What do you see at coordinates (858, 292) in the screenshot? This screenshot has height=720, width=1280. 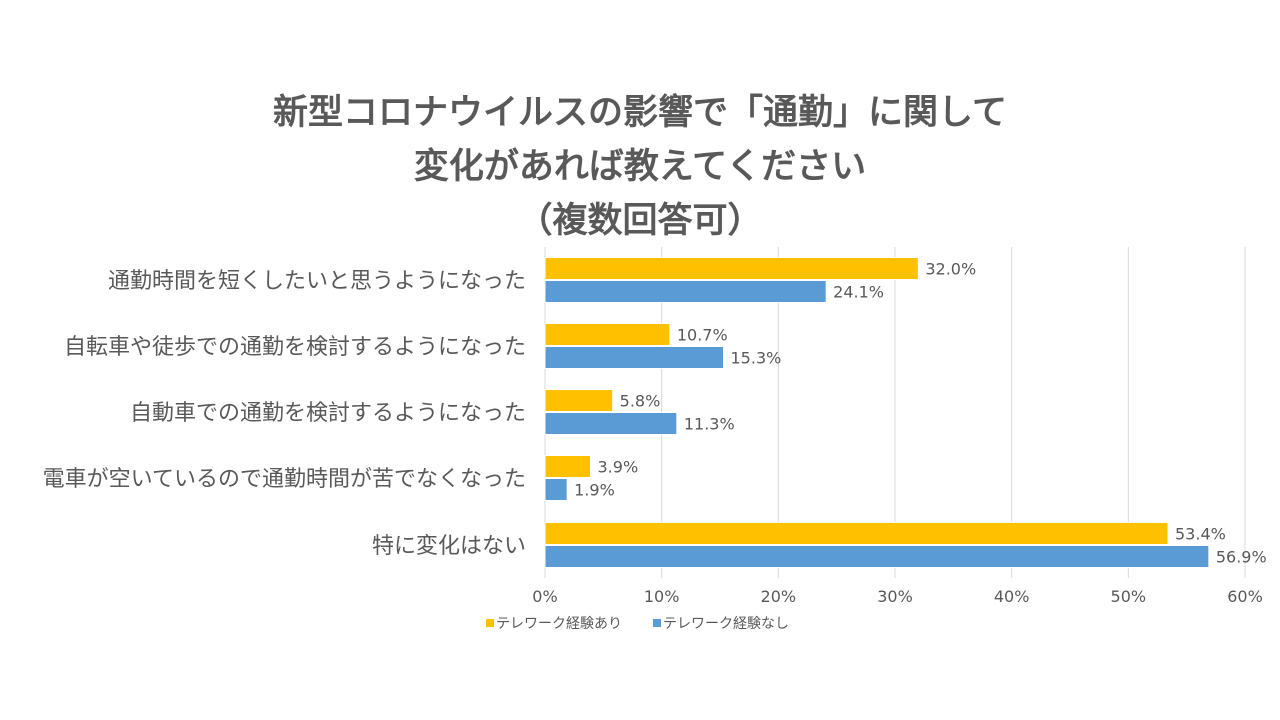 I see `value-label: 24.1%` at bounding box center [858, 292].